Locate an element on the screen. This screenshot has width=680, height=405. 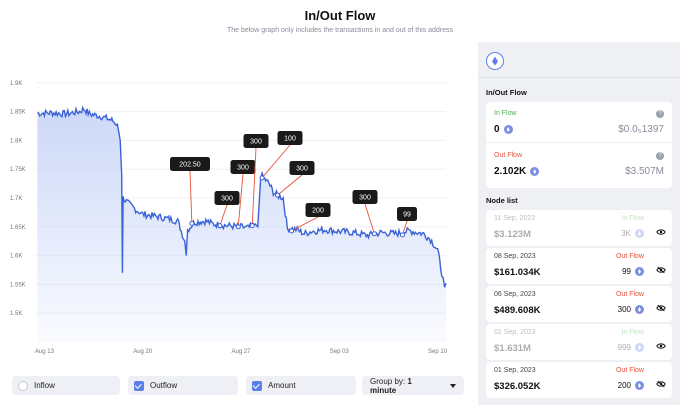
annotation-label: 99 is located at coordinates (407, 215).